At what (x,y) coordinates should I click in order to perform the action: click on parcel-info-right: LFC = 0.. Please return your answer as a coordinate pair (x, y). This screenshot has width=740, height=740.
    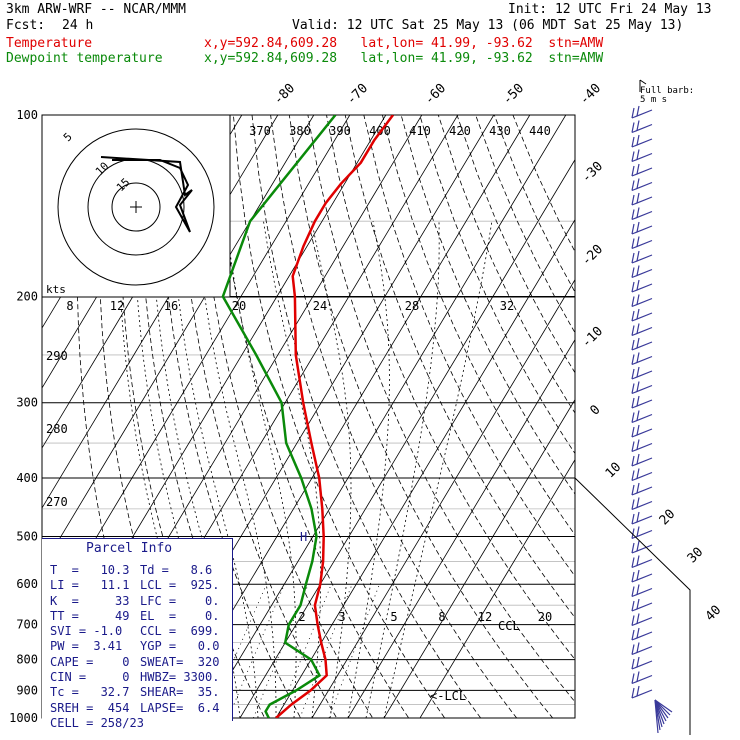
    Looking at the image, I should click on (180, 600).